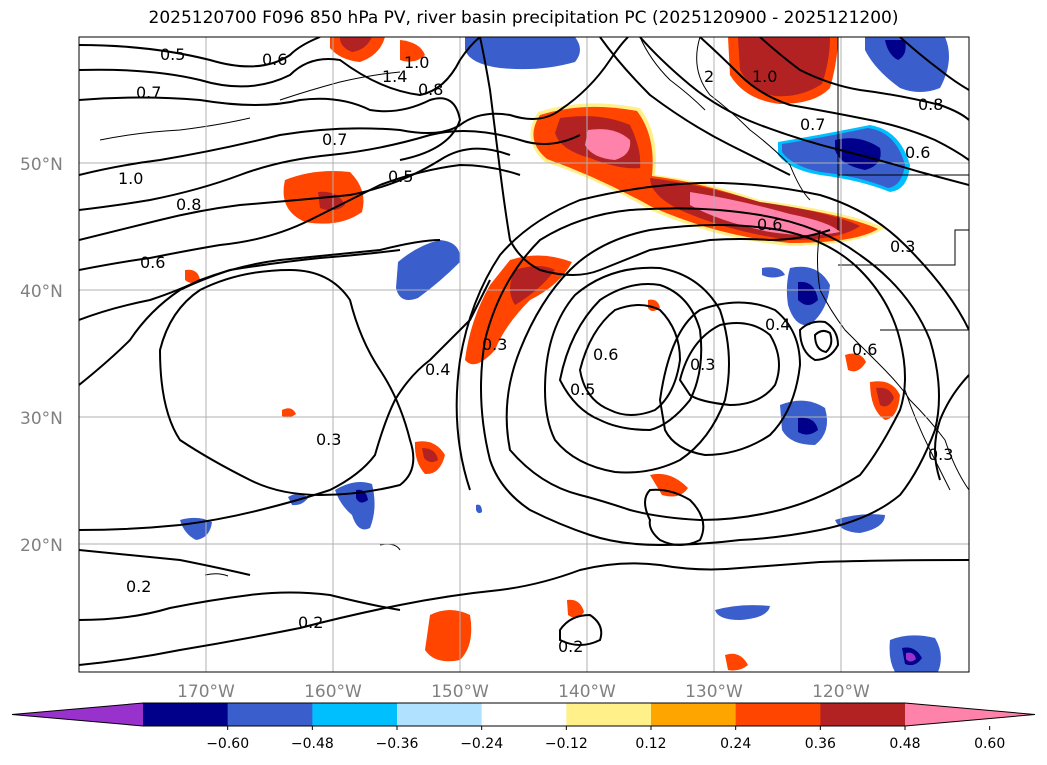 The height and width of the screenshot is (765, 1047). What do you see at coordinates (650, 744) in the screenshot?
I see `colorbar-tick-label: 0.12` at bounding box center [650, 744].